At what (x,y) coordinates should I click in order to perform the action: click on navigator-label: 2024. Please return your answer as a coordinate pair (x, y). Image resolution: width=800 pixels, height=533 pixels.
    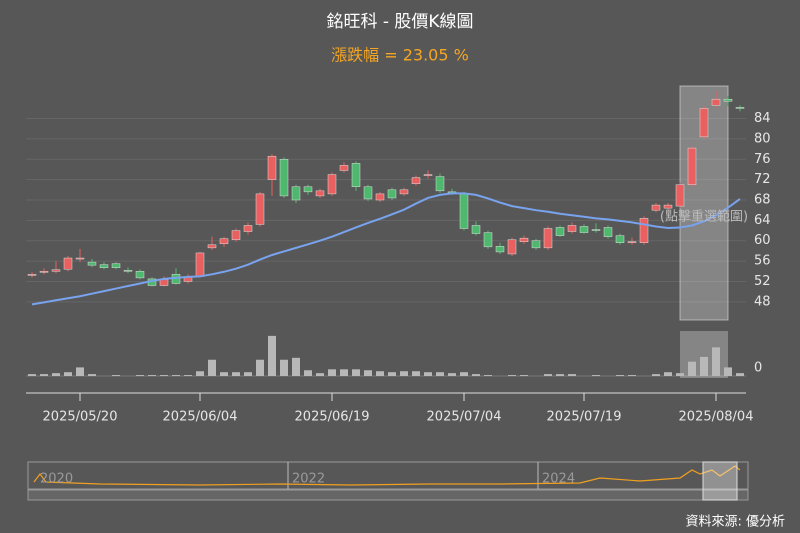
    Looking at the image, I should click on (558, 479).